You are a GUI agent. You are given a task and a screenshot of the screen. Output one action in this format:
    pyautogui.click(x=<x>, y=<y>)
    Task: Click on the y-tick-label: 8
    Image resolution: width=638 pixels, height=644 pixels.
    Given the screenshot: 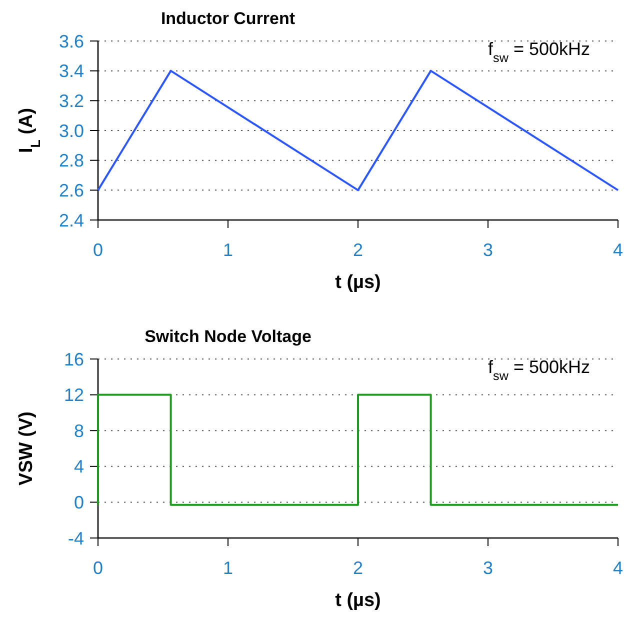 What is the action you would take?
    pyautogui.click(x=79, y=430)
    